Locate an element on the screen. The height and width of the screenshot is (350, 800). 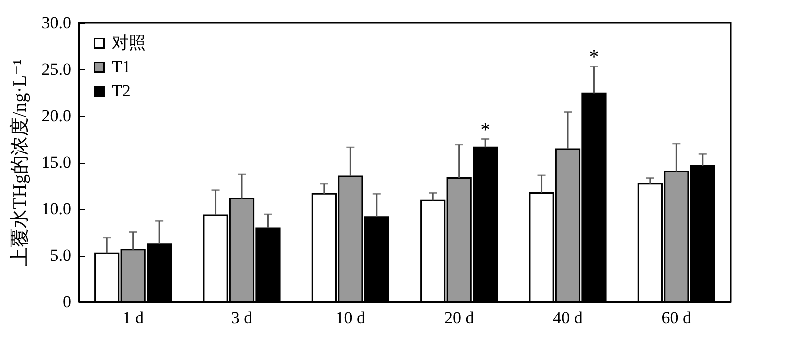
x-tick-label: 3 d is located at coordinates (242, 318).